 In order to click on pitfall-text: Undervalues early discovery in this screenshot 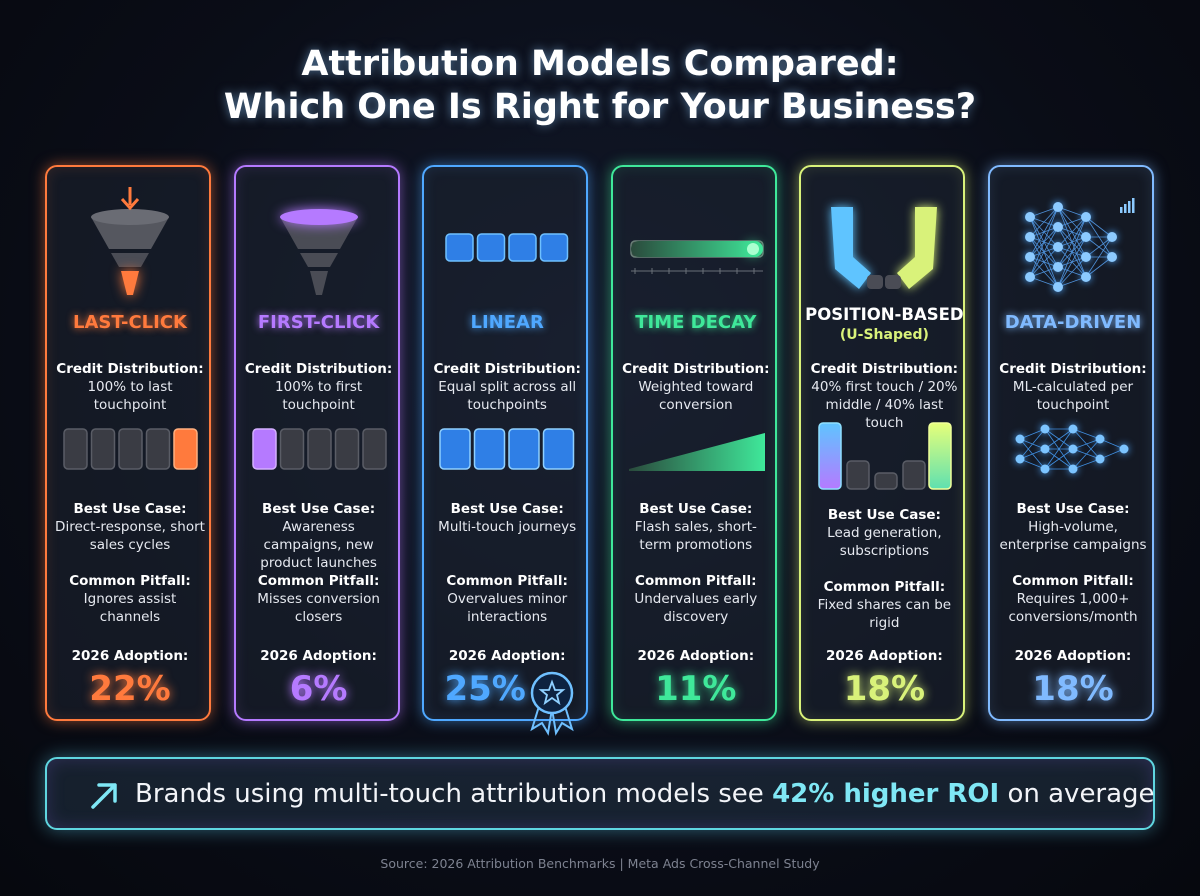, I will do `click(696, 608)`.